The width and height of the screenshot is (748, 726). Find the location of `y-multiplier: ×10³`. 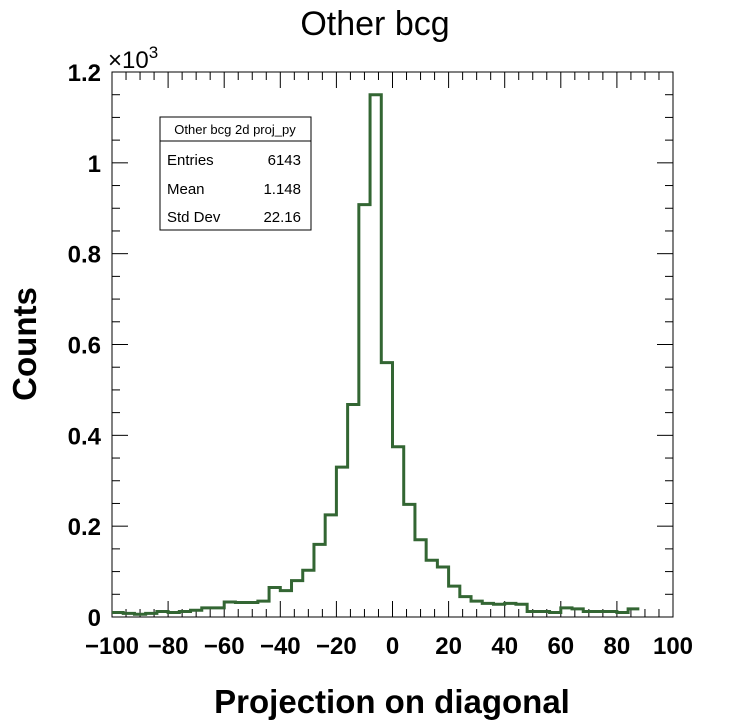

y-multiplier: ×10³ is located at coordinates (133, 58).